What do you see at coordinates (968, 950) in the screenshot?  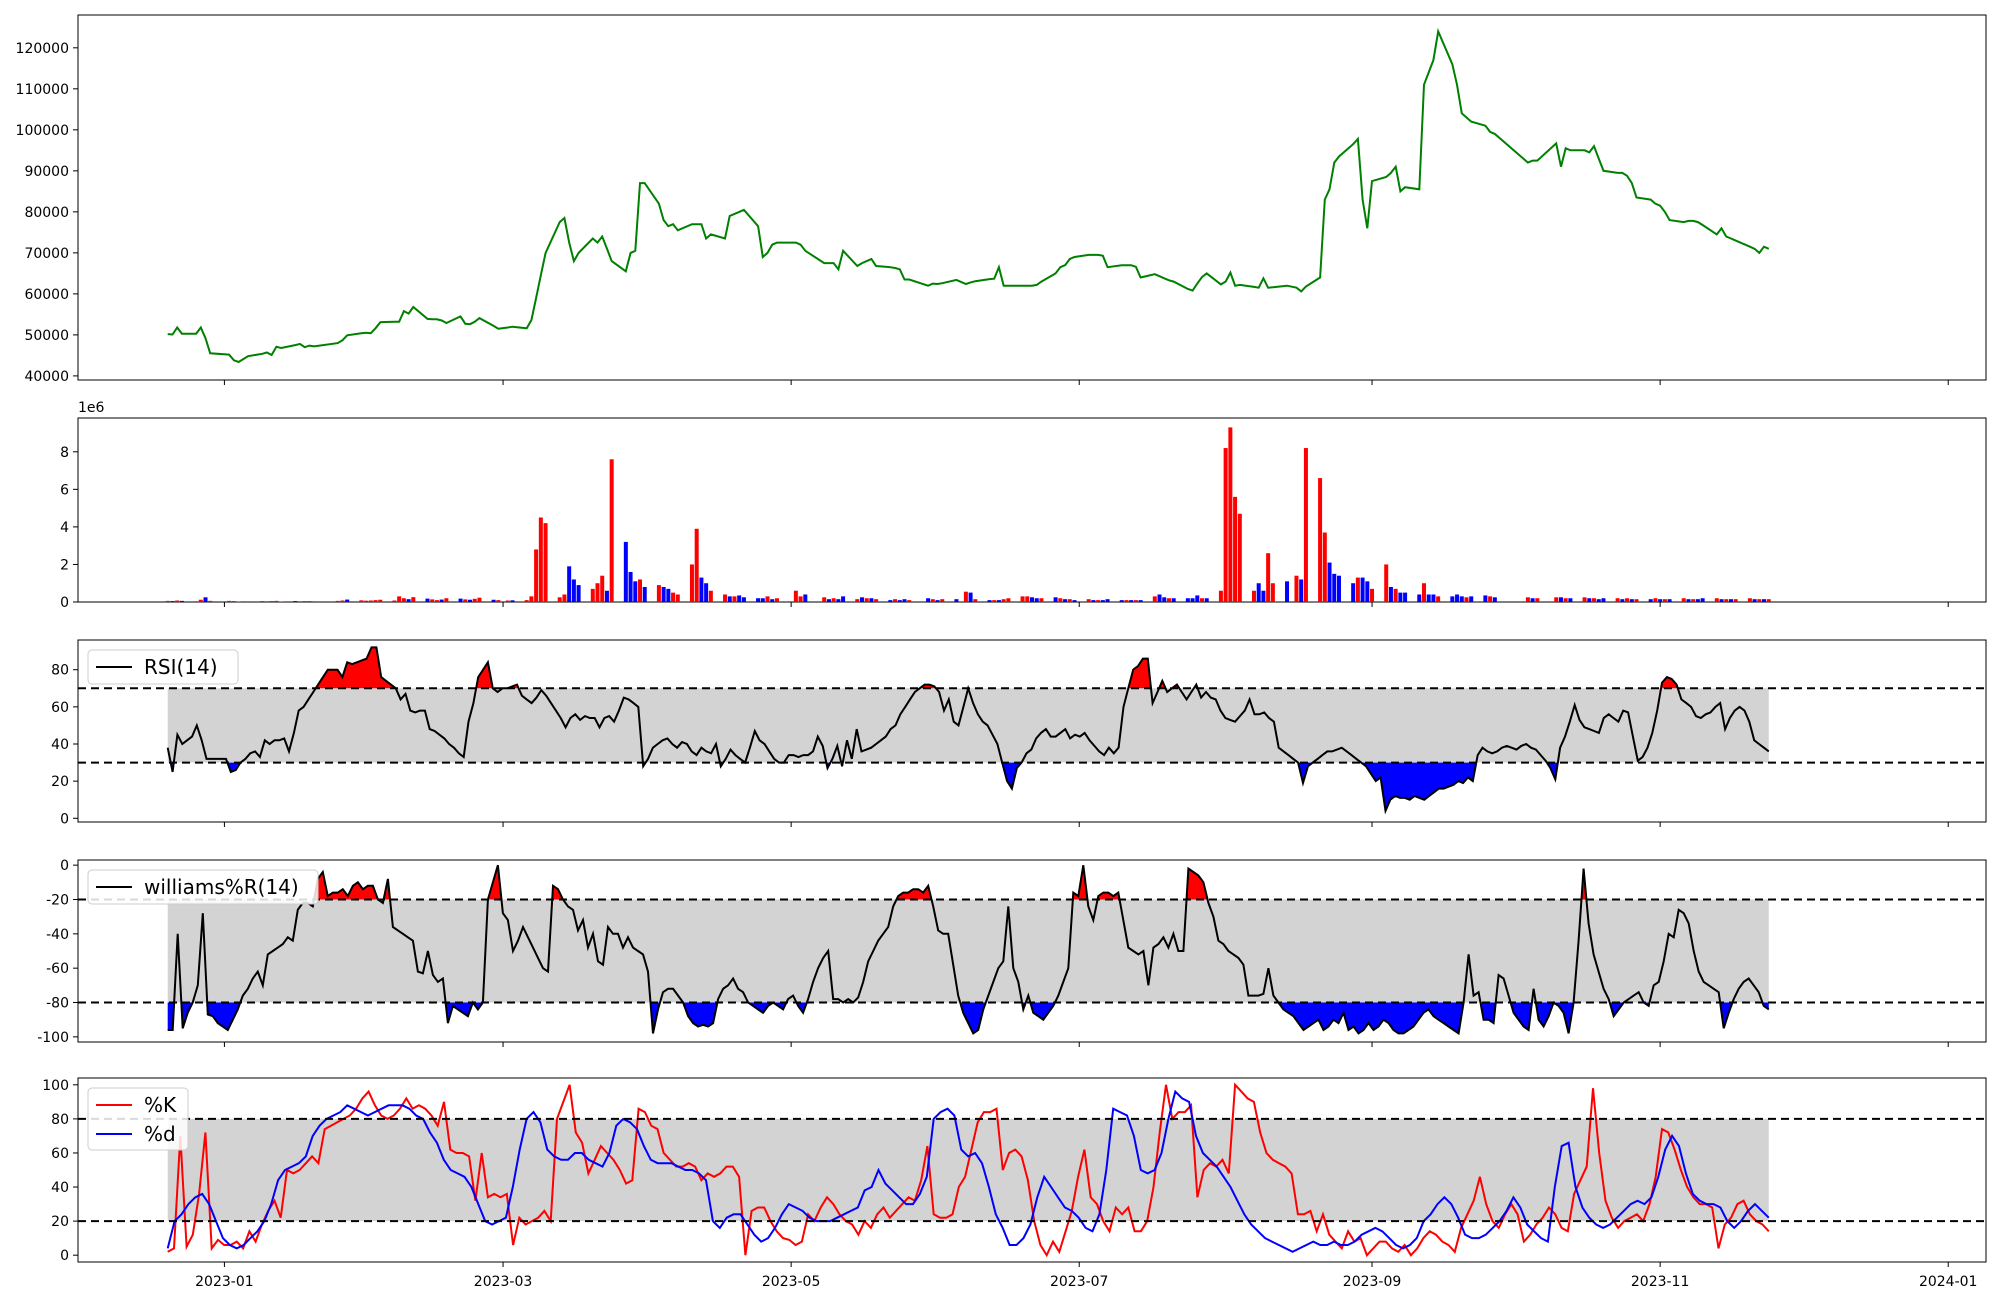 I see `williams-line` at bounding box center [968, 950].